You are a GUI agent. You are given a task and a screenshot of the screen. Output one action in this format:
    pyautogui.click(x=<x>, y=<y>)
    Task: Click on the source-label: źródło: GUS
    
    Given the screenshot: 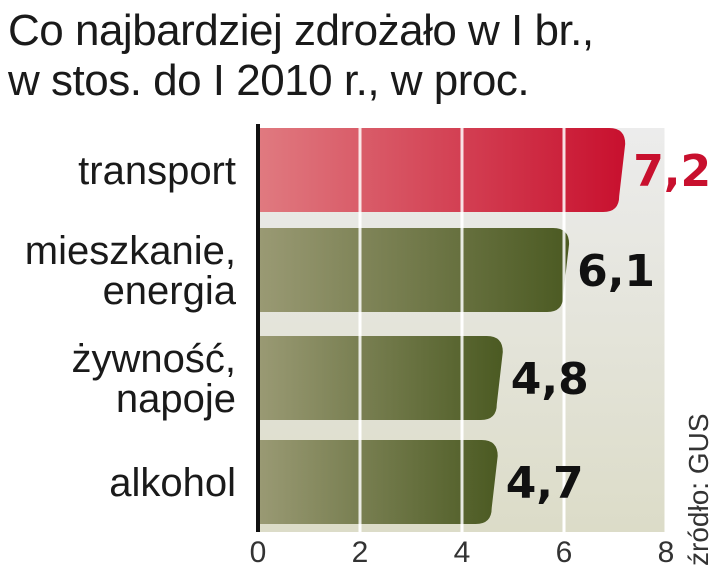 What is the action you would take?
    pyautogui.click(x=698, y=490)
    